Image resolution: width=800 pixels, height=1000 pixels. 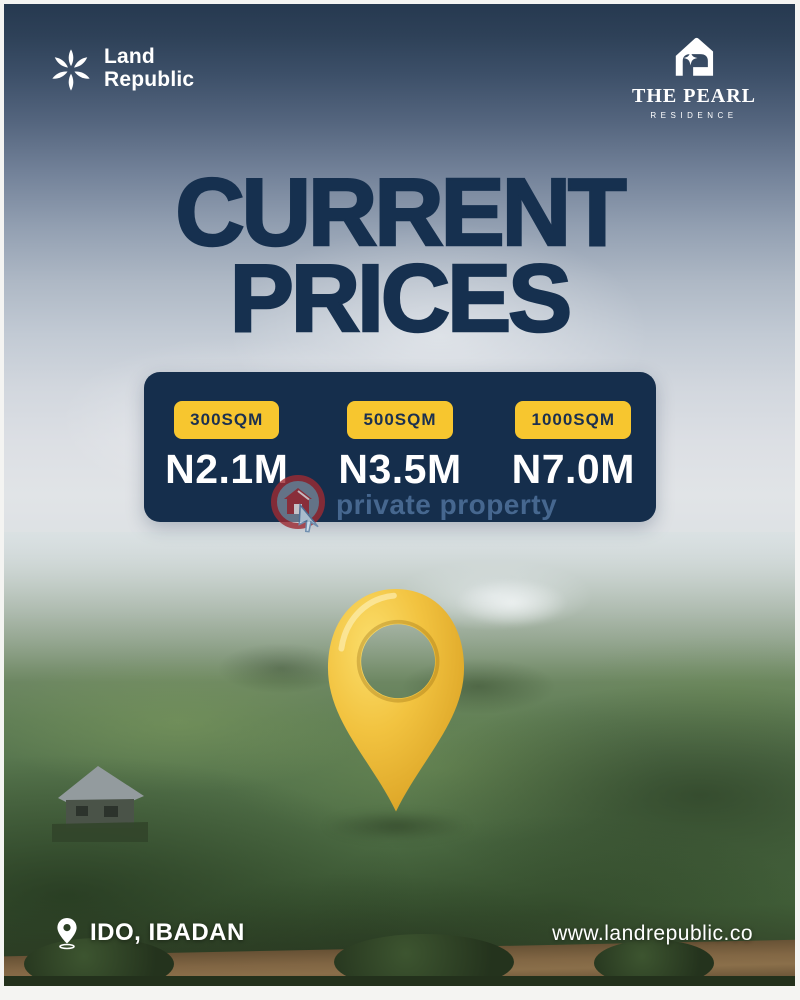 I want to click on footer-website: www.landrepublic.co, so click(x=652, y=933).